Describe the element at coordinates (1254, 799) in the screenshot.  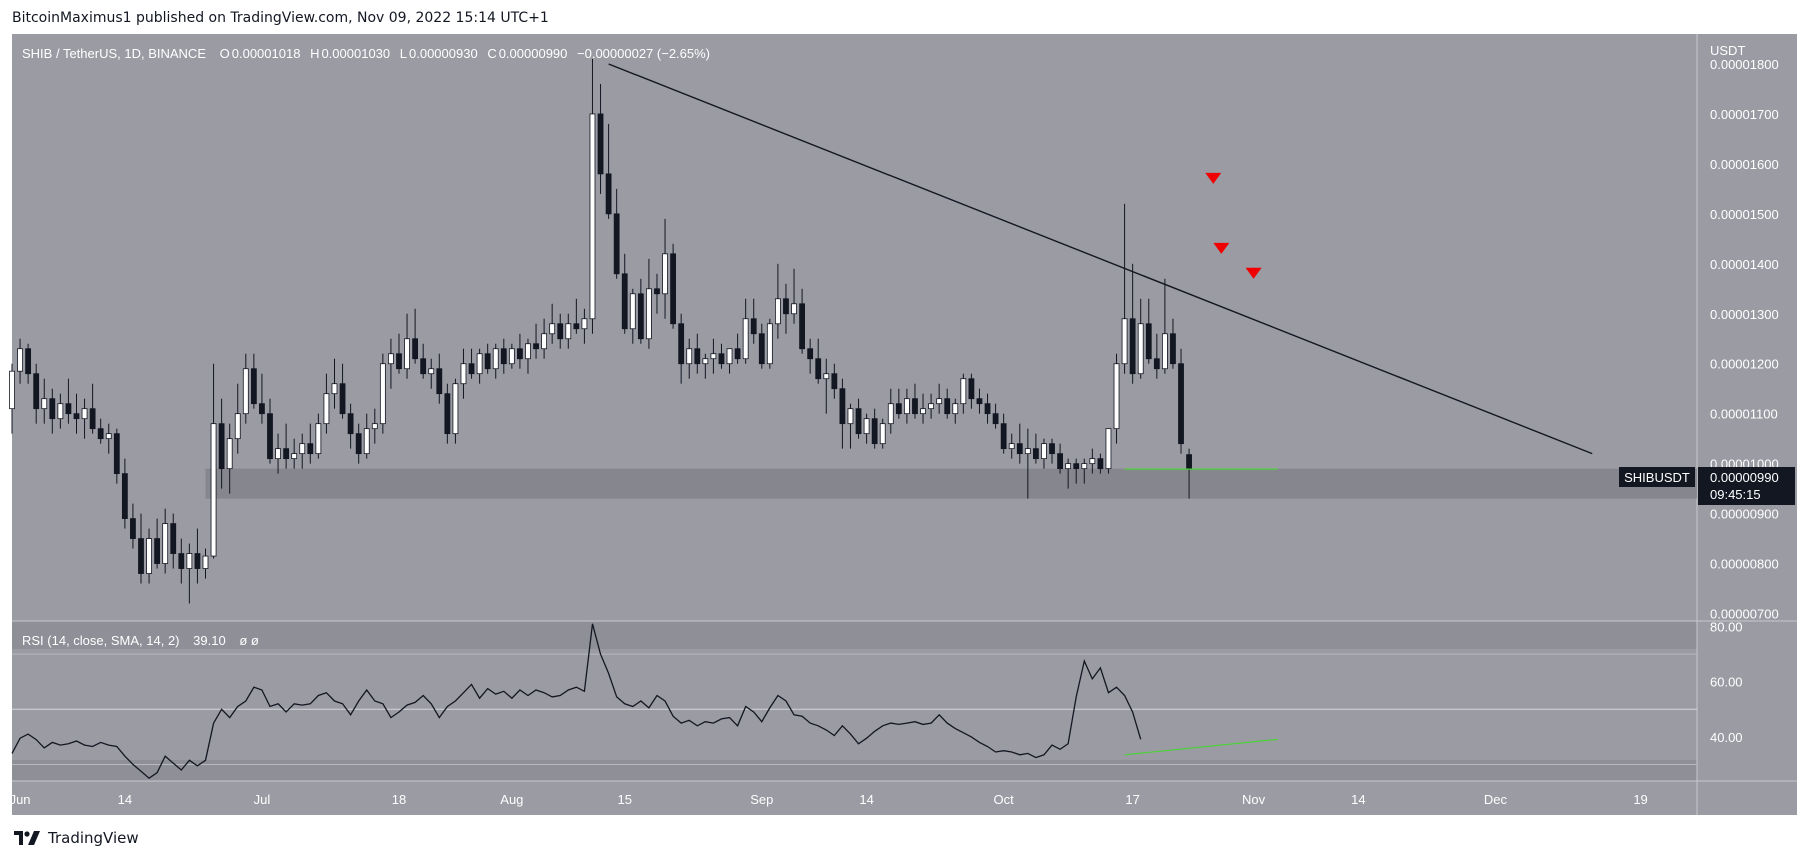
I see `time-tick-label: Nov` at that location.